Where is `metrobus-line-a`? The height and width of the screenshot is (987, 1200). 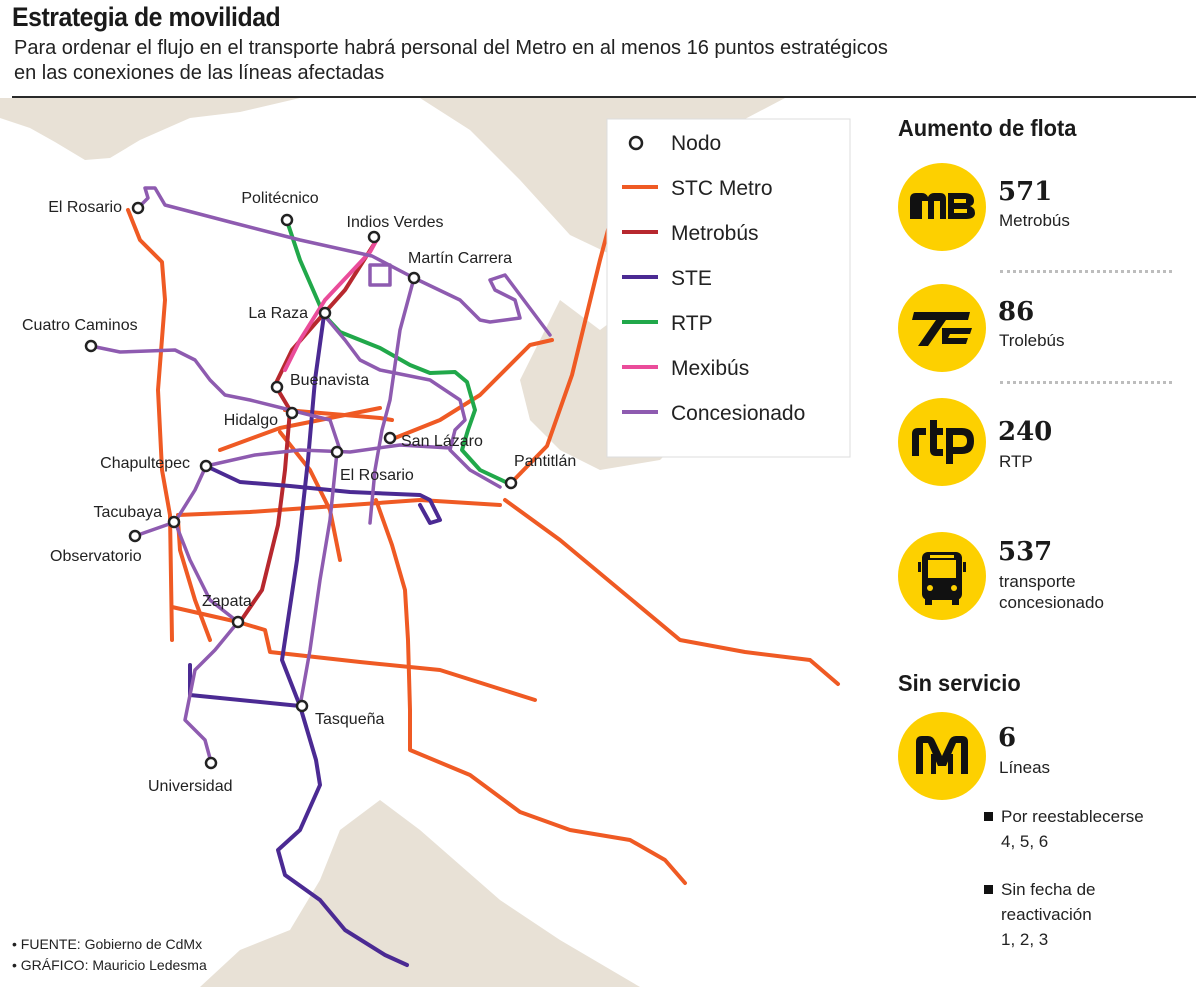
metrobus-line-a is located at coordinates (308, 431).